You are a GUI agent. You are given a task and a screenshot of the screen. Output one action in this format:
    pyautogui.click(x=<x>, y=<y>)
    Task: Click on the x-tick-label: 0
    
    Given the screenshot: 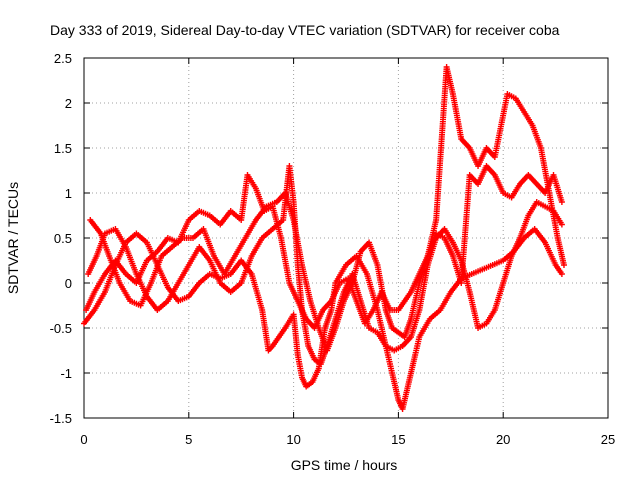 What is the action you would take?
    pyautogui.click(x=83, y=439)
    